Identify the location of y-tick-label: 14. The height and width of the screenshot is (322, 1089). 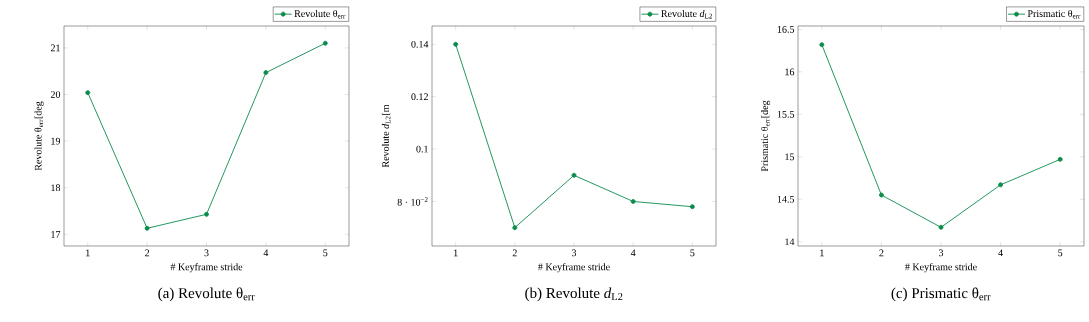
(790, 242).